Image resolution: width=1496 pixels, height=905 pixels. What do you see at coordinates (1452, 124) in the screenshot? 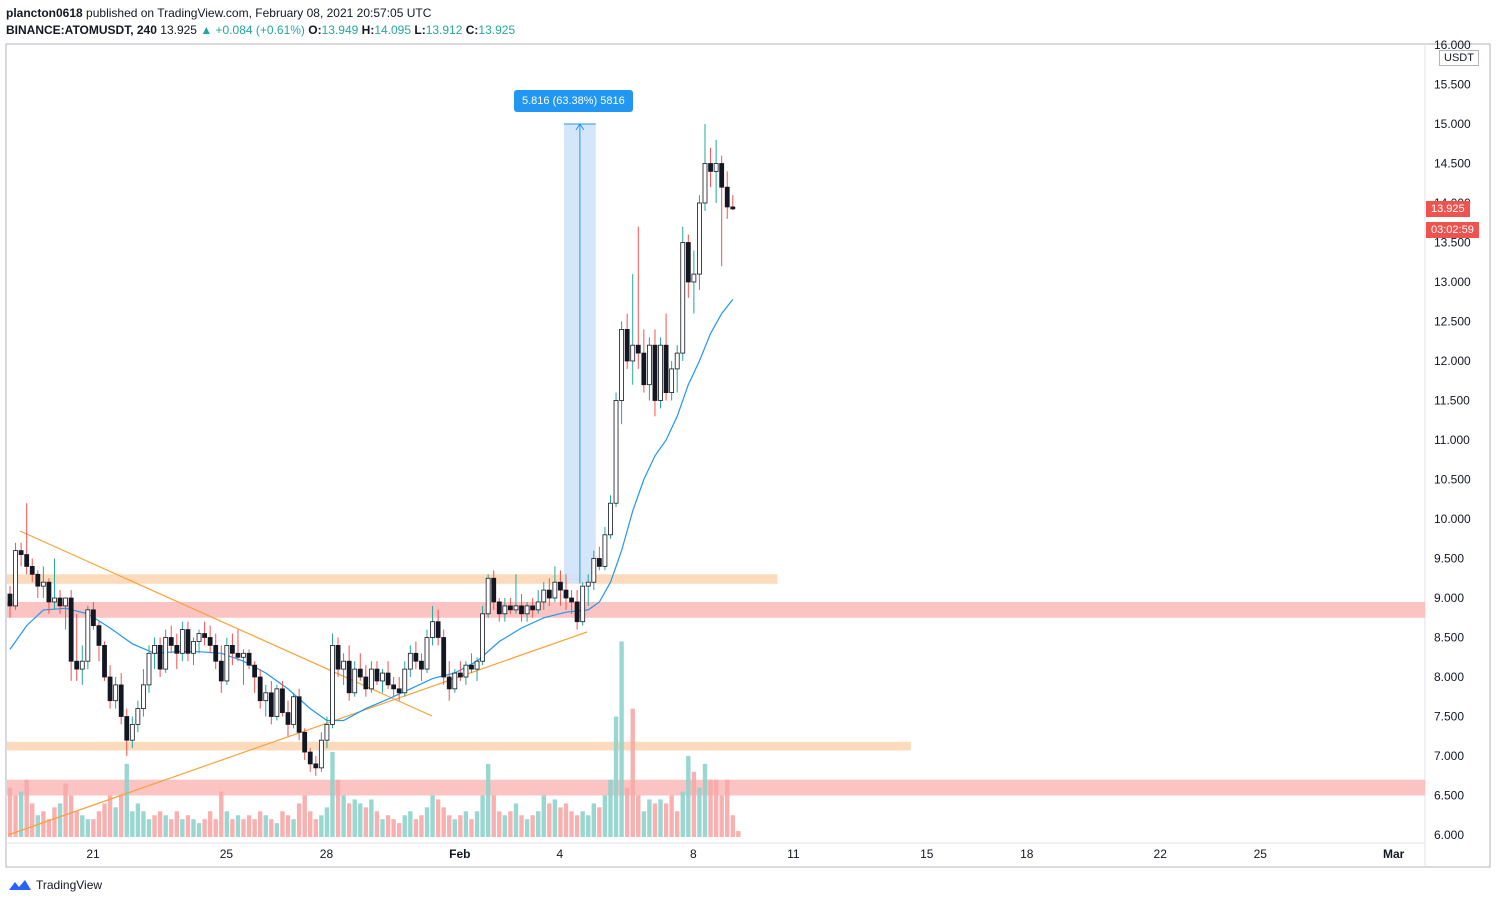
I see `y-tick-label: 15.000` at bounding box center [1452, 124].